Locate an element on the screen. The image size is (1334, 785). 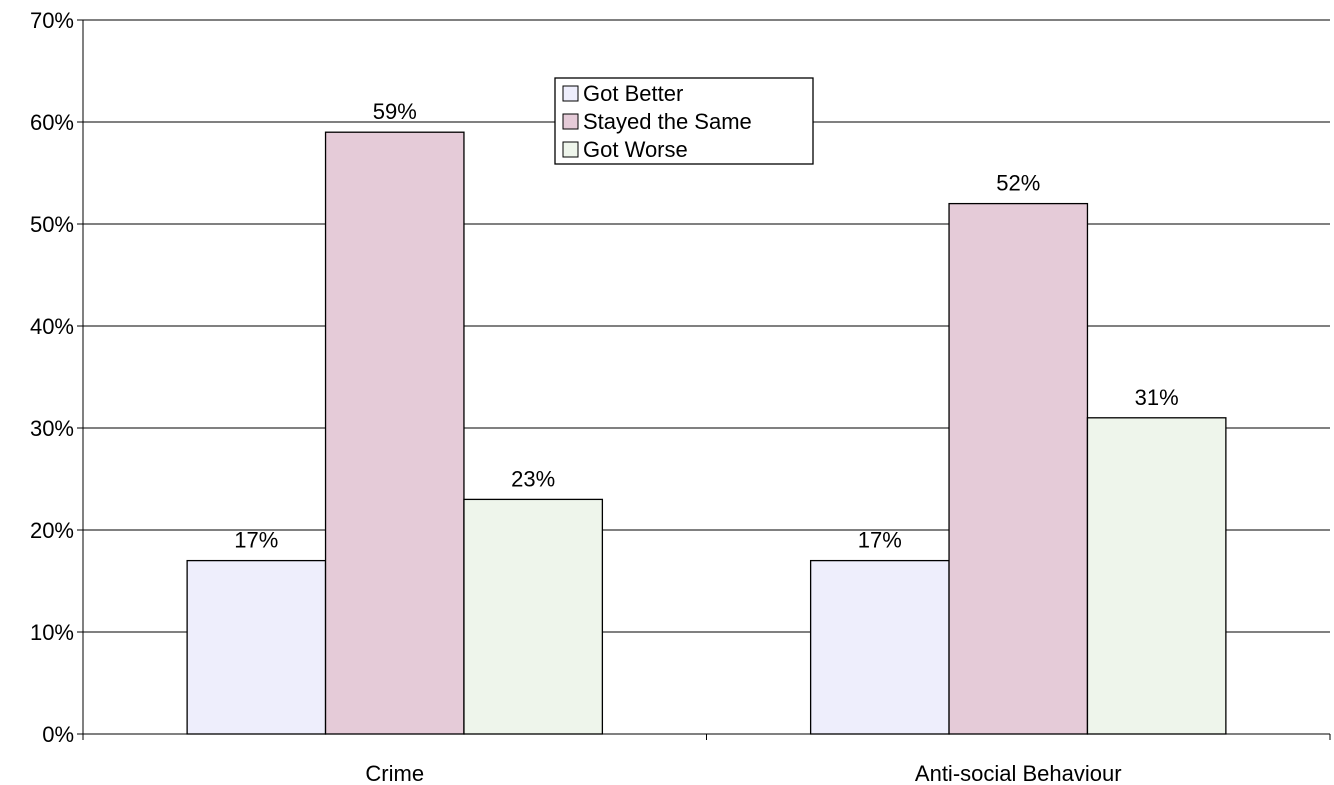
data-label: 59% is located at coordinates (395, 111).